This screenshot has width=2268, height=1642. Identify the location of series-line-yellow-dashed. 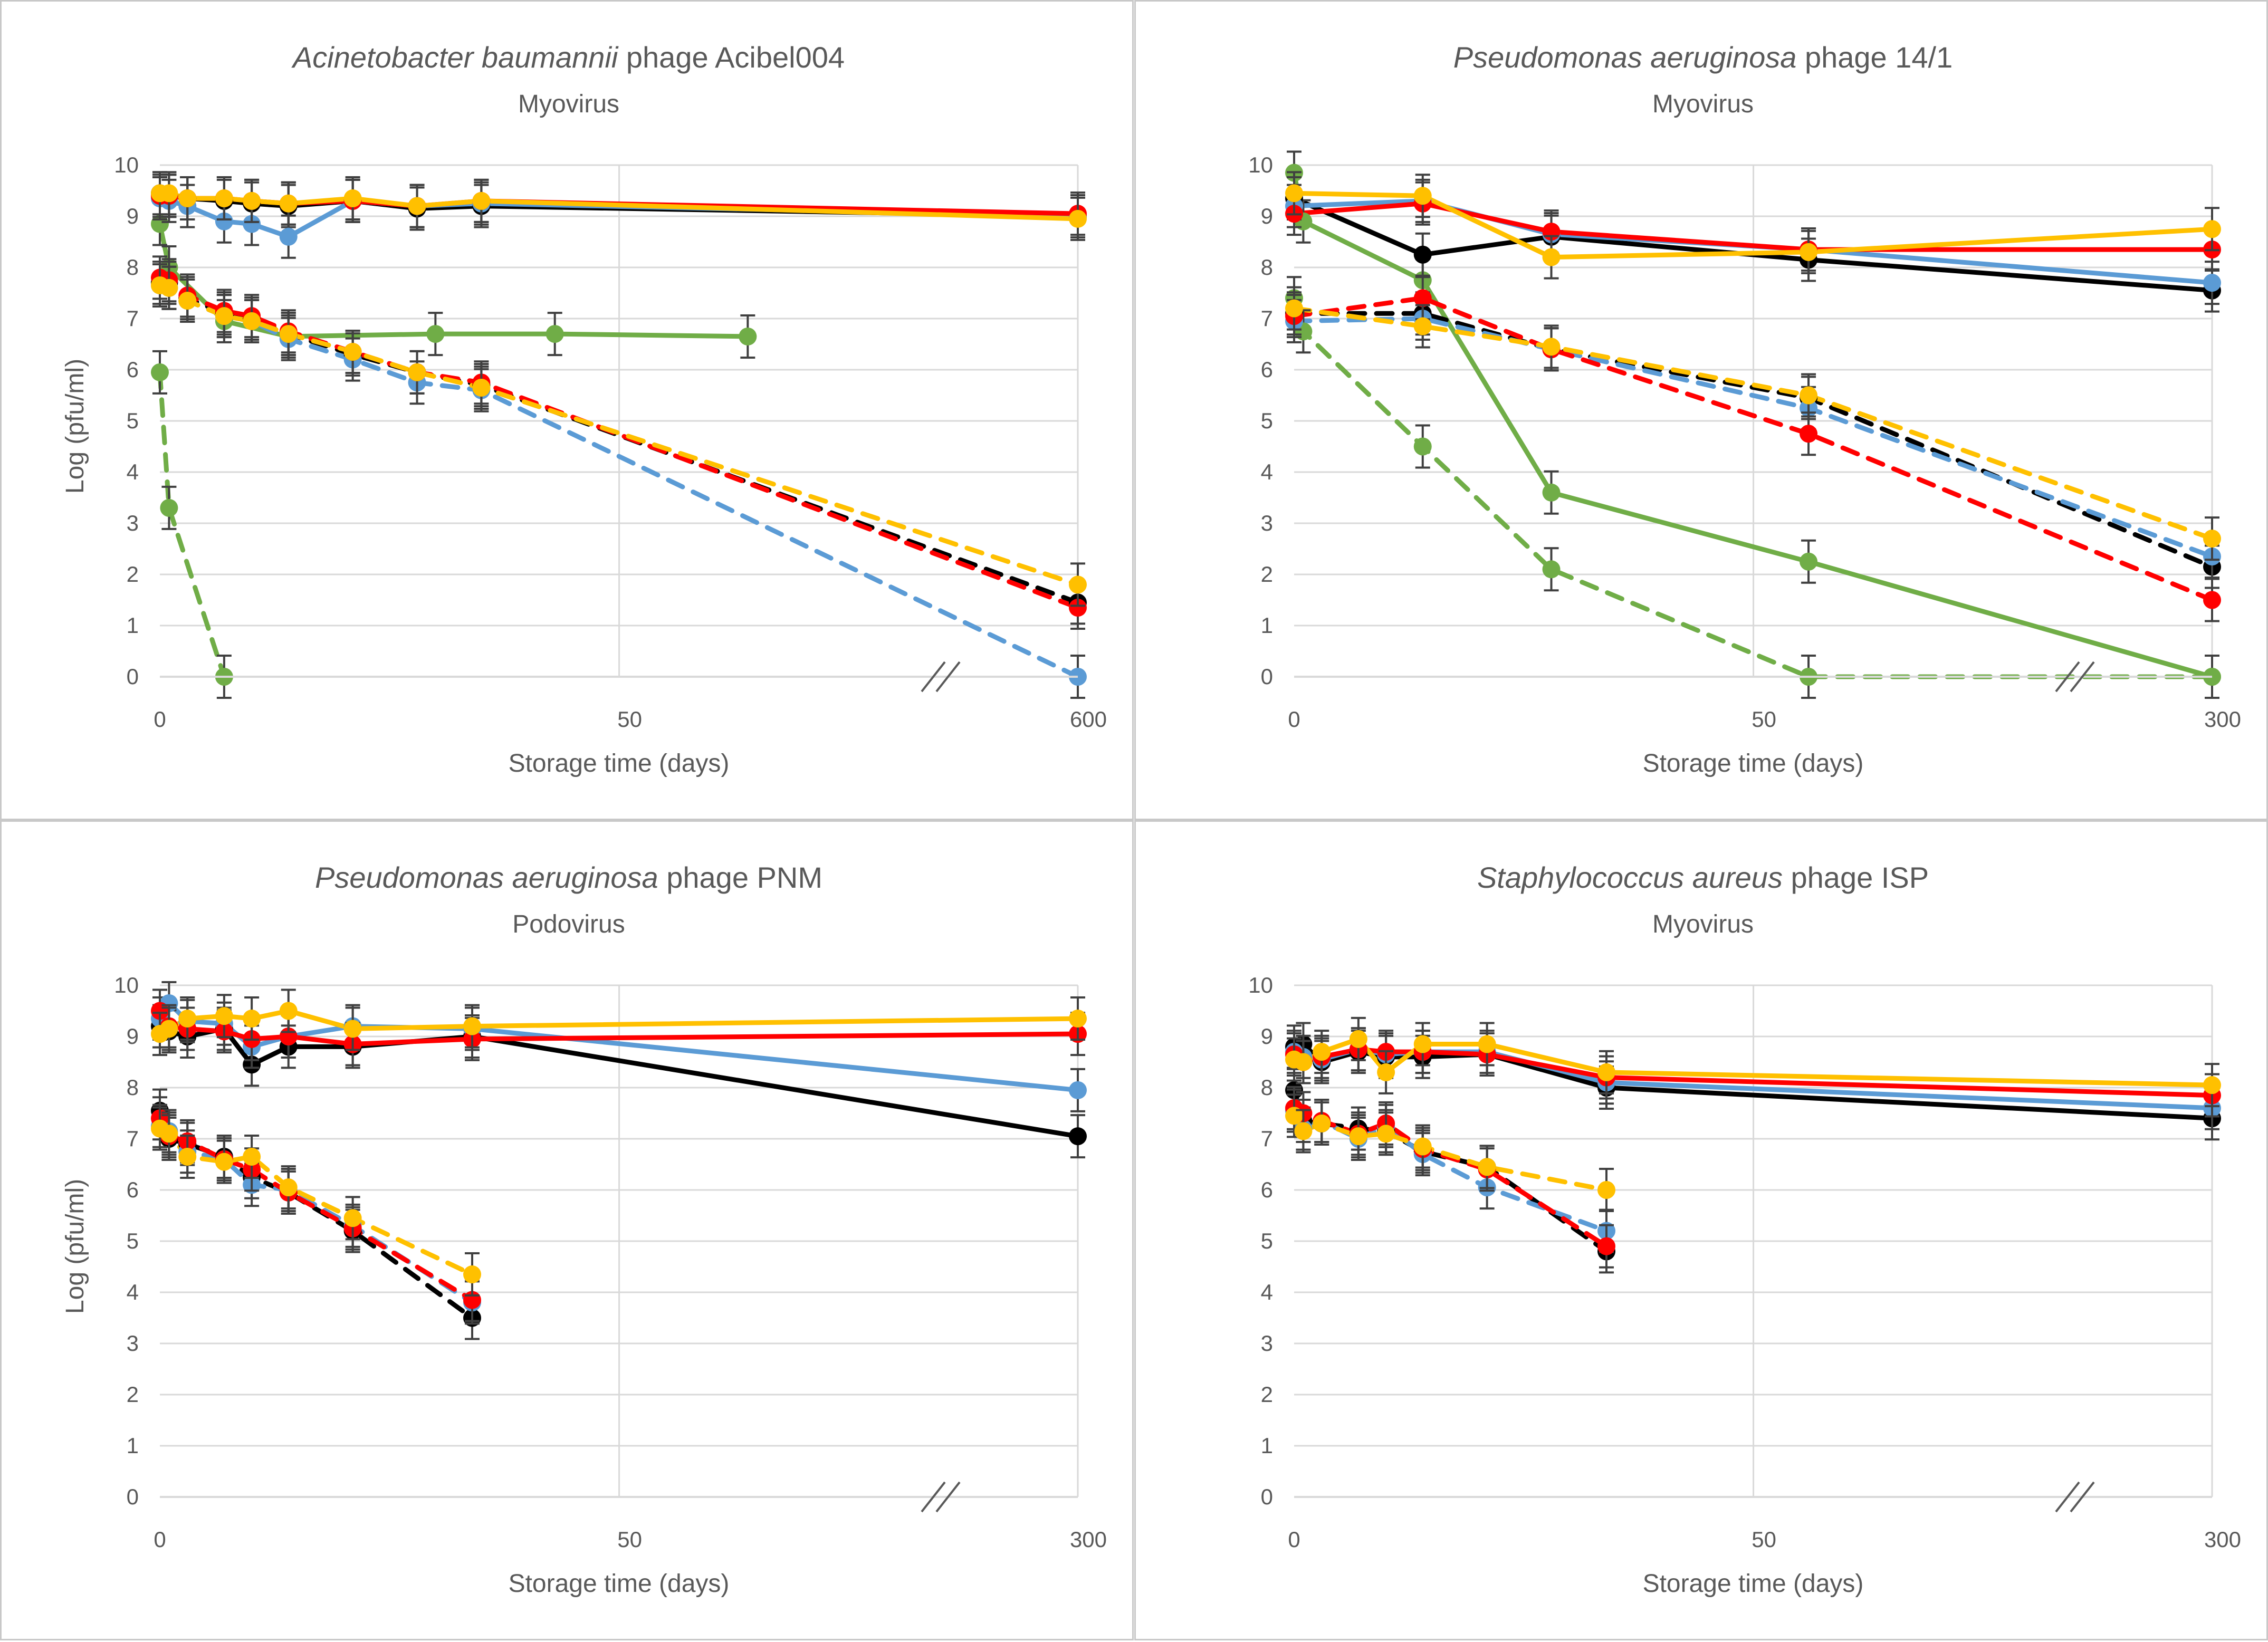
(619, 435).